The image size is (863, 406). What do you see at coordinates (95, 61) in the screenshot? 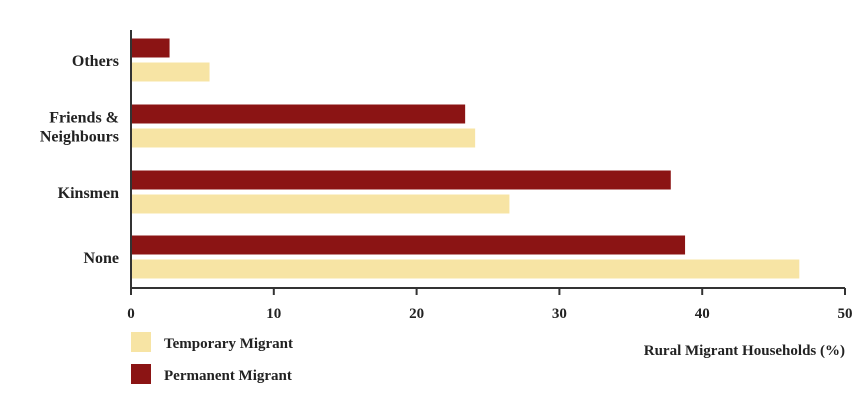
I see `category-label: Others` at bounding box center [95, 61].